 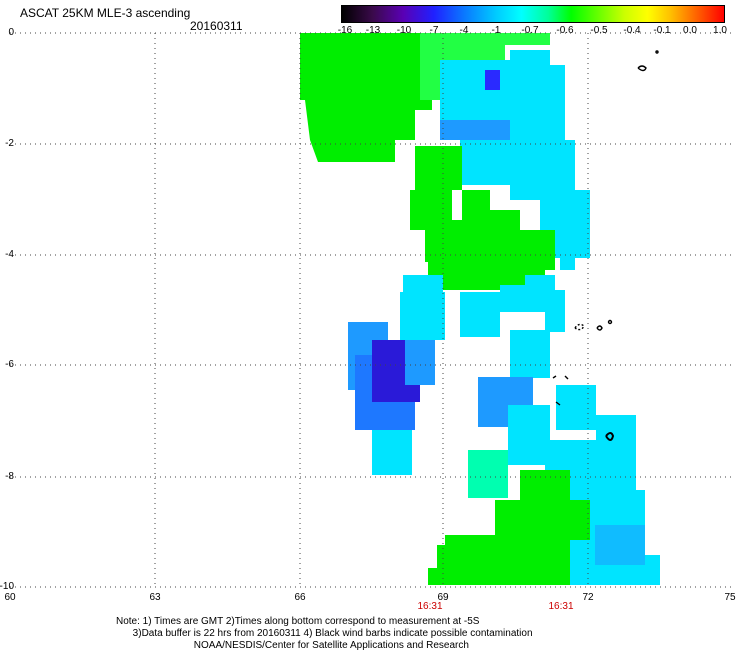 I want to click on y-axis-label: -4, so click(x=9, y=254).